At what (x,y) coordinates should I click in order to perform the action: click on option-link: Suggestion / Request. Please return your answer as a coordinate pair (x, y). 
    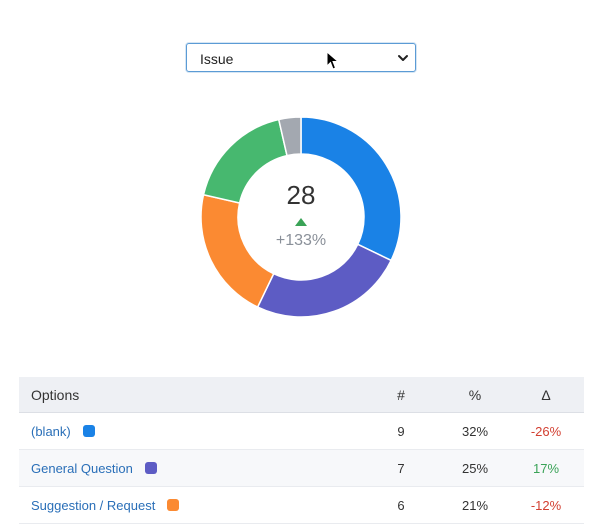
    Looking at the image, I should click on (105, 505).